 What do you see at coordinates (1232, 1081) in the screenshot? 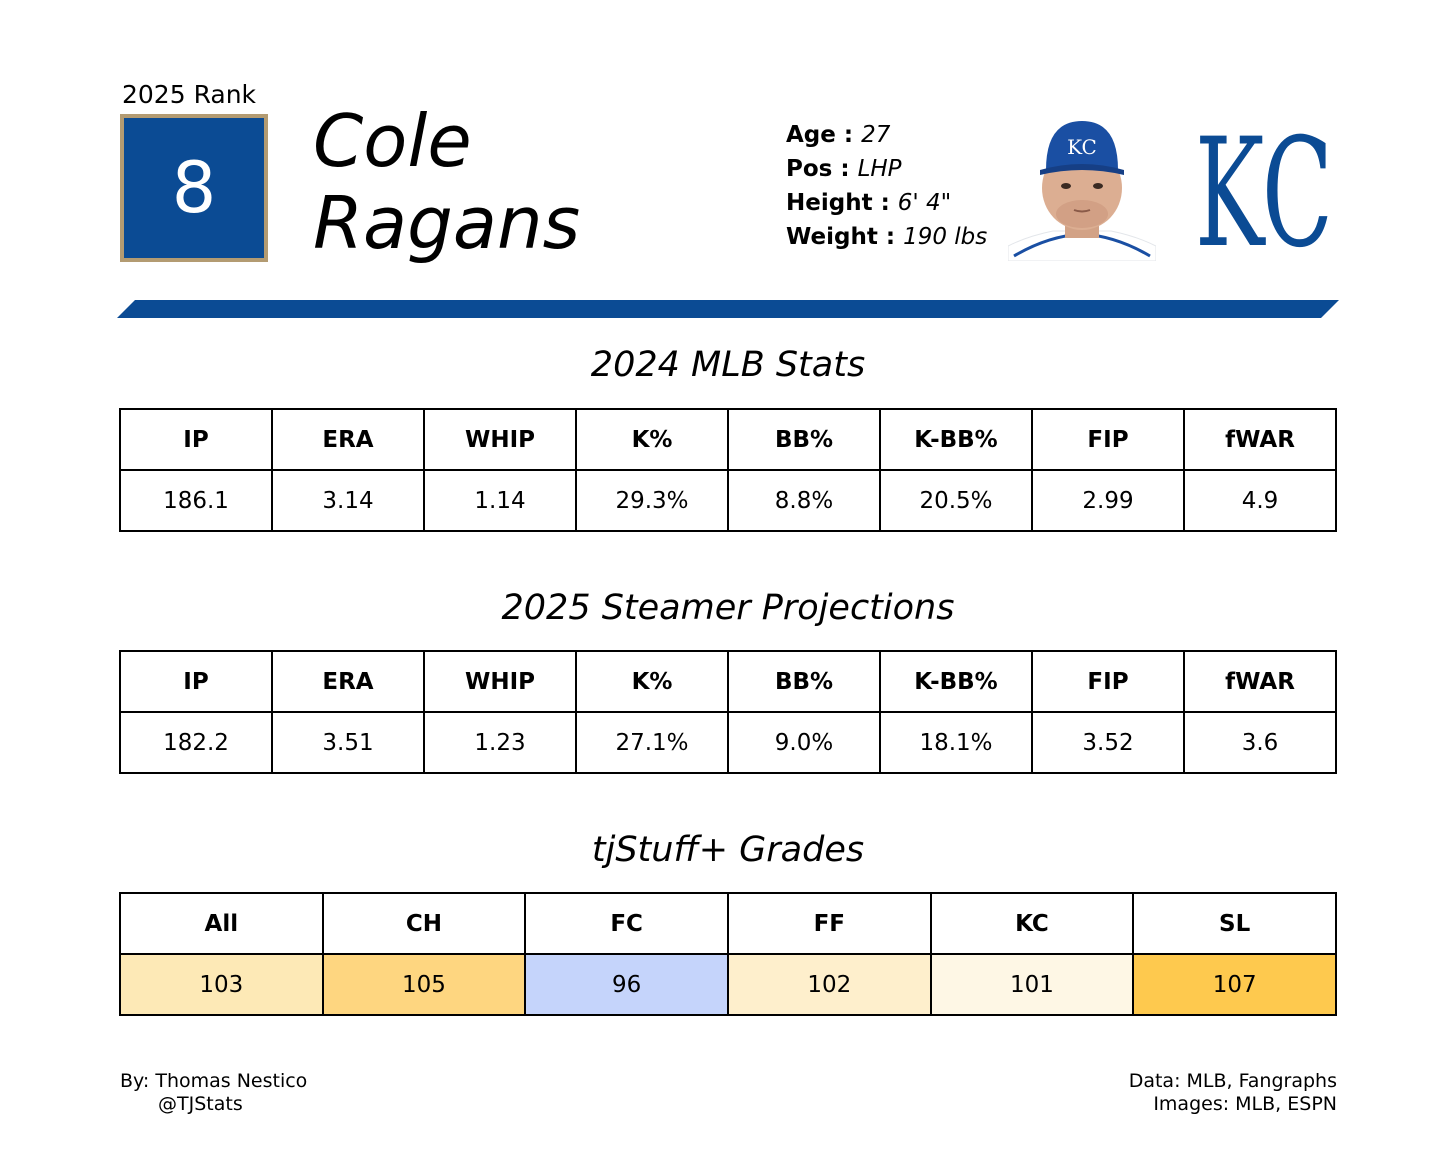
I see `footer-data-source: Data: MLB, Fangraphs` at bounding box center [1232, 1081].